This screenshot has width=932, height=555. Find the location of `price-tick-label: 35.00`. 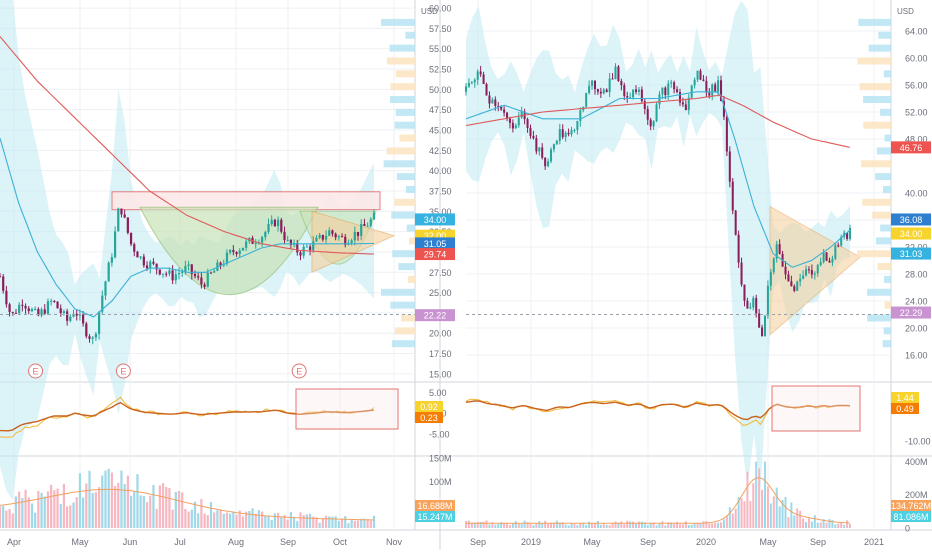

price-tick-label: 35.00 is located at coordinates (440, 212).